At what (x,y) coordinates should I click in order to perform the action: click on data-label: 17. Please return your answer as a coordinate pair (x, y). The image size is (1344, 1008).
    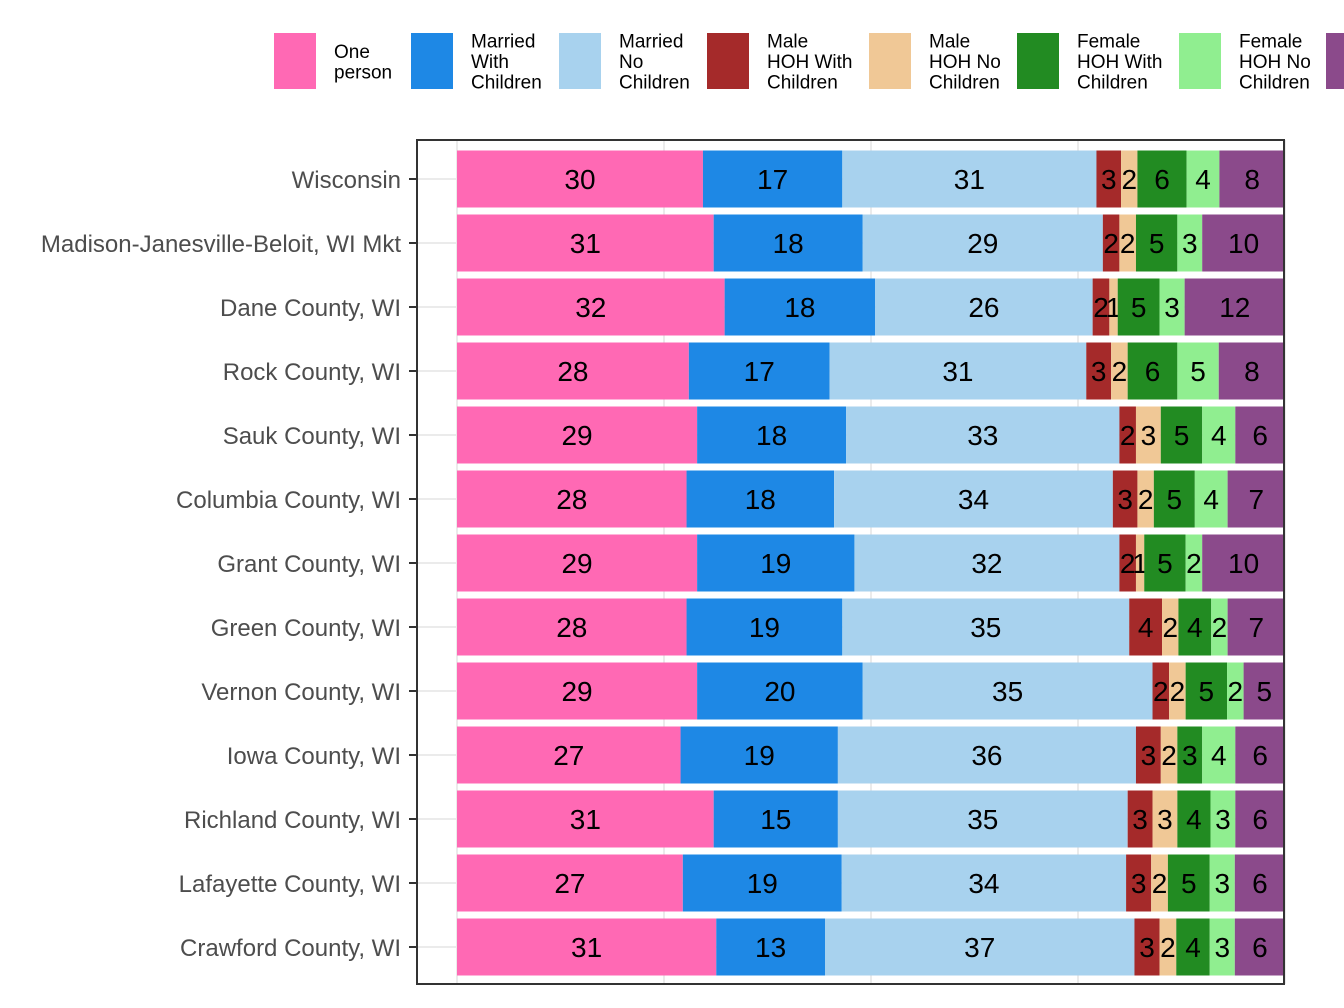
    Looking at the image, I should click on (759, 371).